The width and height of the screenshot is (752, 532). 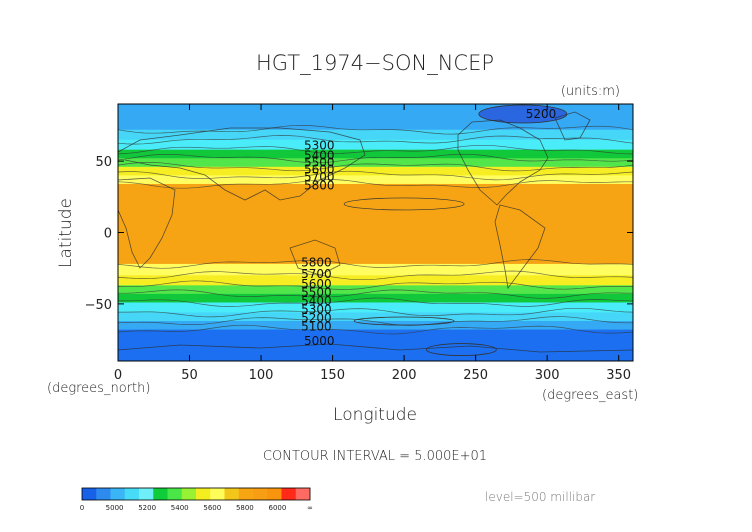 I want to click on contour-label-2: 5400, so click(x=319, y=155).